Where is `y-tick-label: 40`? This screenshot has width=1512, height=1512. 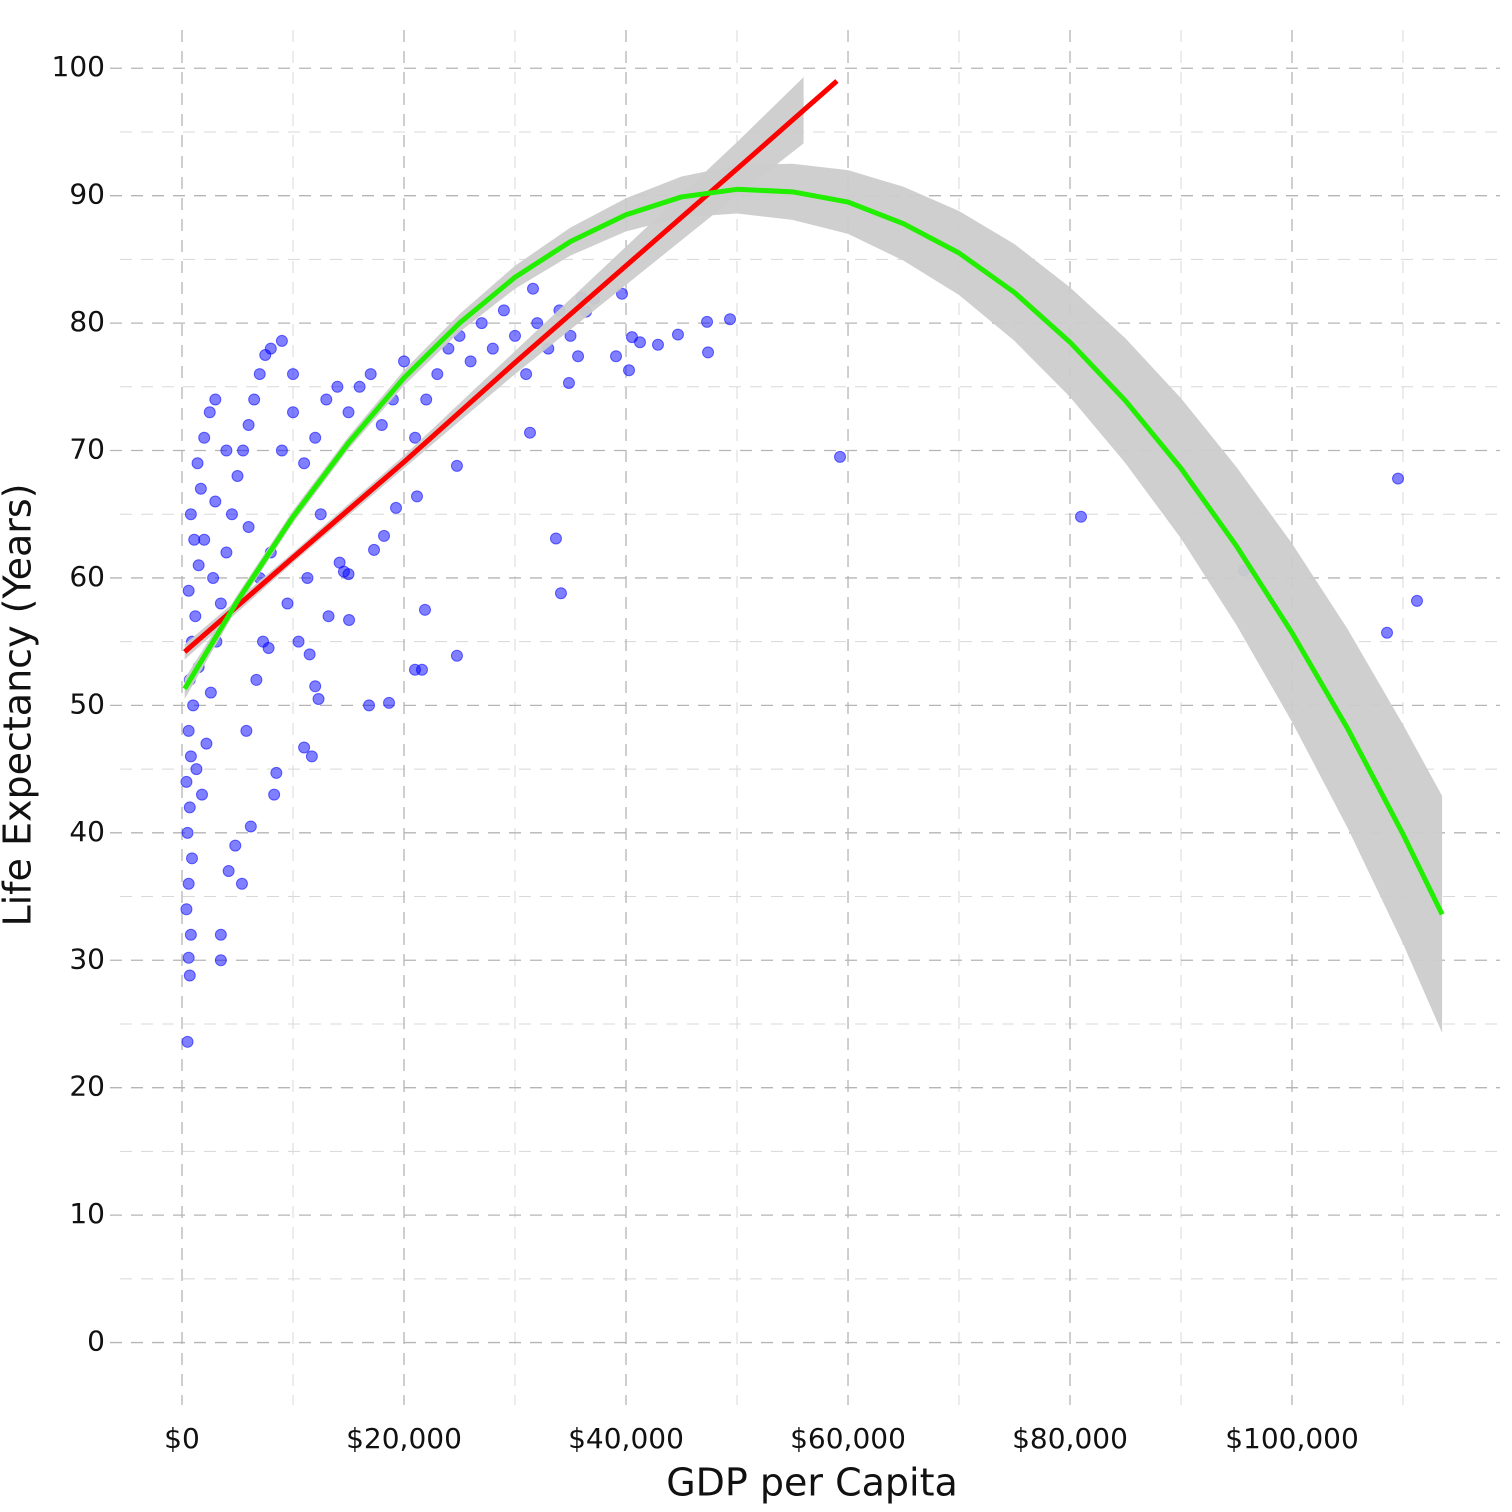 y-tick-label: 40 is located at coordinates (87, 831).